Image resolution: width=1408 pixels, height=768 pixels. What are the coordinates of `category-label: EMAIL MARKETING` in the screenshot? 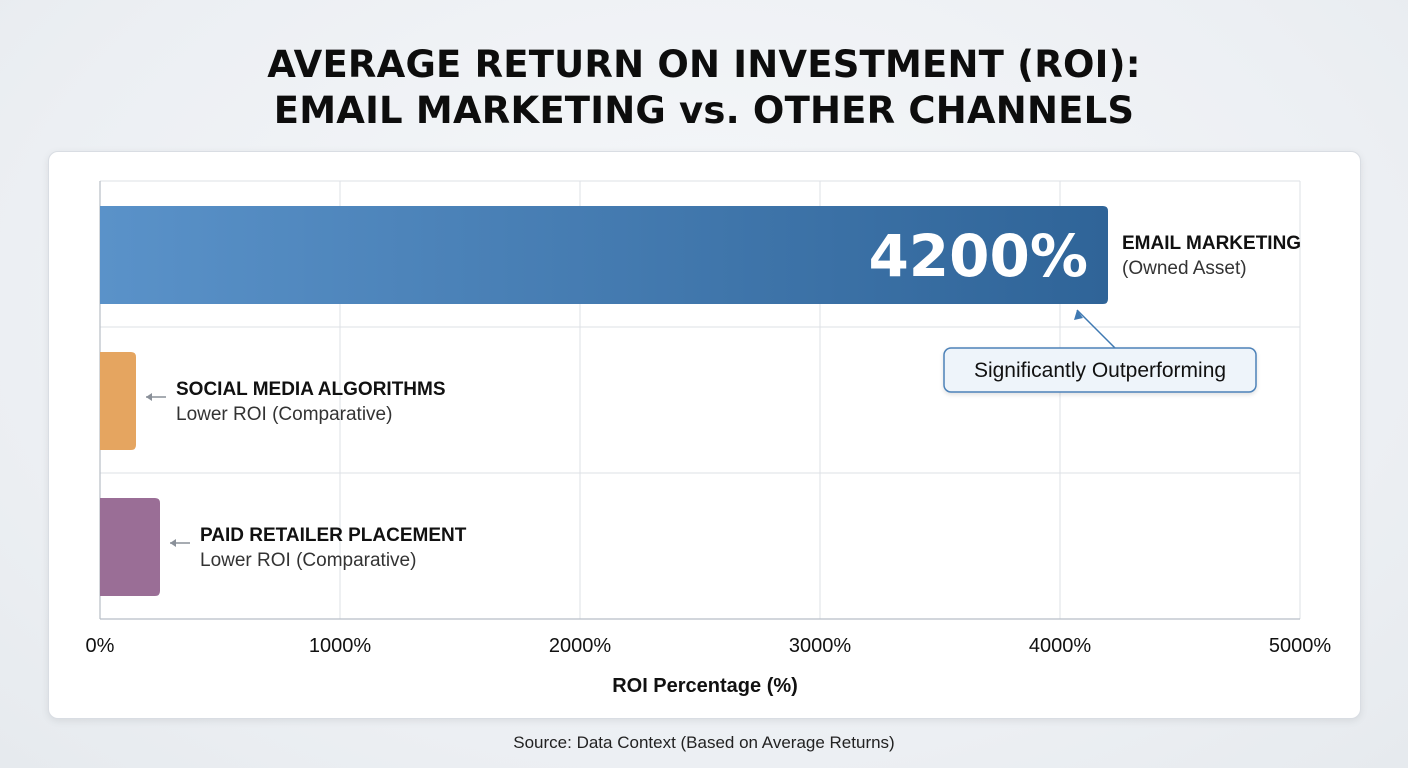 It's located at (1211, 243).